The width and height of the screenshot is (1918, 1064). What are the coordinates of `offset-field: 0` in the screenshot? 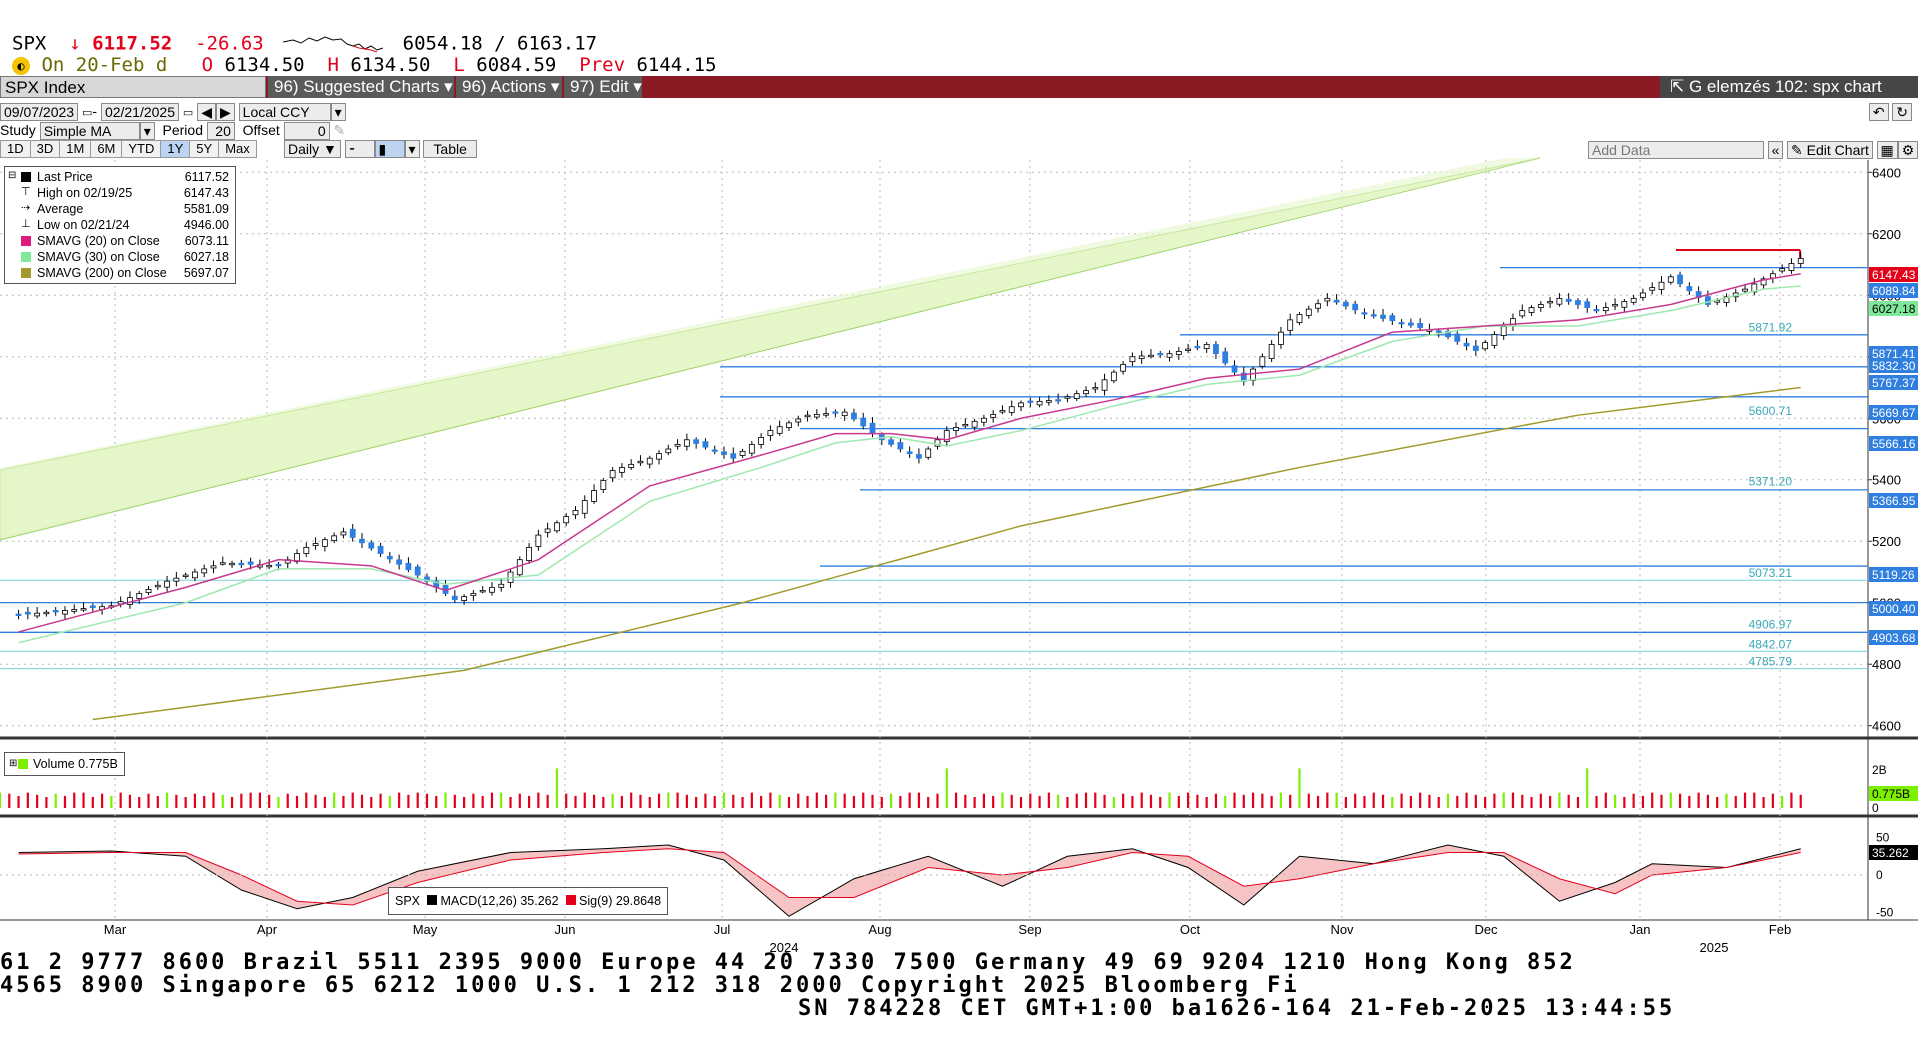 It's located at (306, 131).